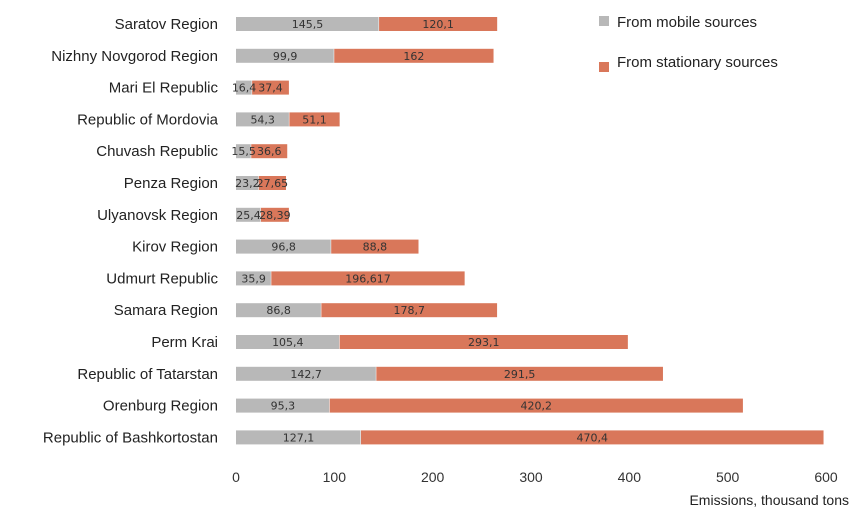 The image size is (861, 512). I want to click on bar-stationary-penza-region, so click(272, 183).